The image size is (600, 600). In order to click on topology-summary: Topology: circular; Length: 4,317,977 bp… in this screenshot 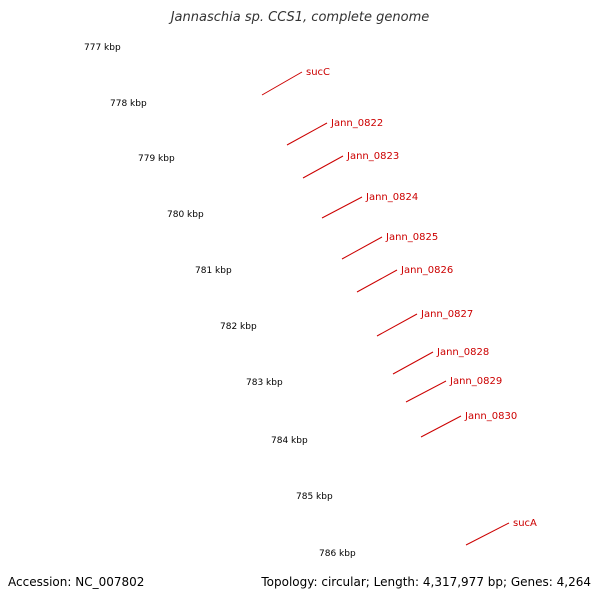, I will do `click(426, 582)`.